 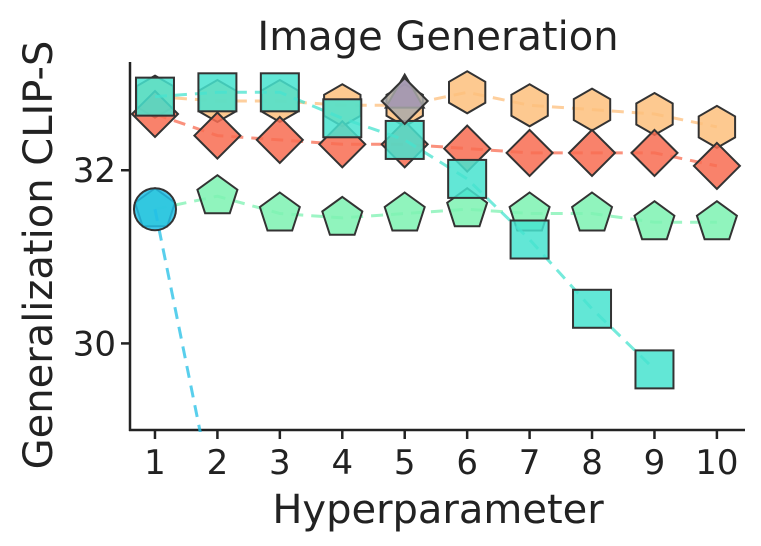 What do you see at coordinates (167, 309) in the screenshot?
I see `series-circle` at bounding box center [167, 309].